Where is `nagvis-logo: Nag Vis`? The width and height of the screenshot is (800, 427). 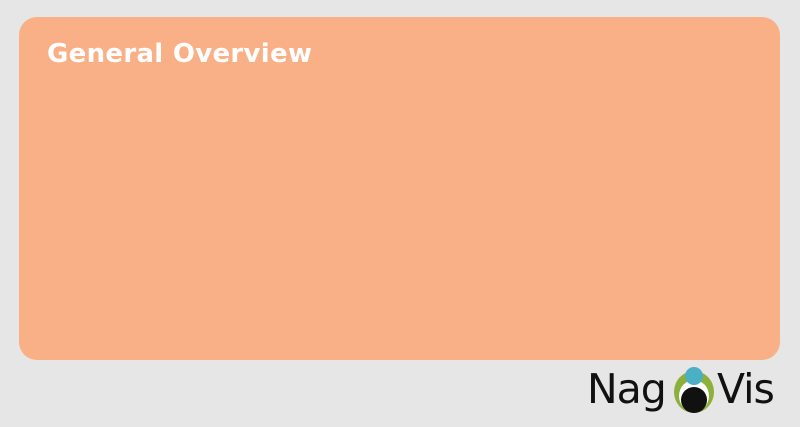 nagvis-logo: Nag Vis is located at coordinates (687, 389).